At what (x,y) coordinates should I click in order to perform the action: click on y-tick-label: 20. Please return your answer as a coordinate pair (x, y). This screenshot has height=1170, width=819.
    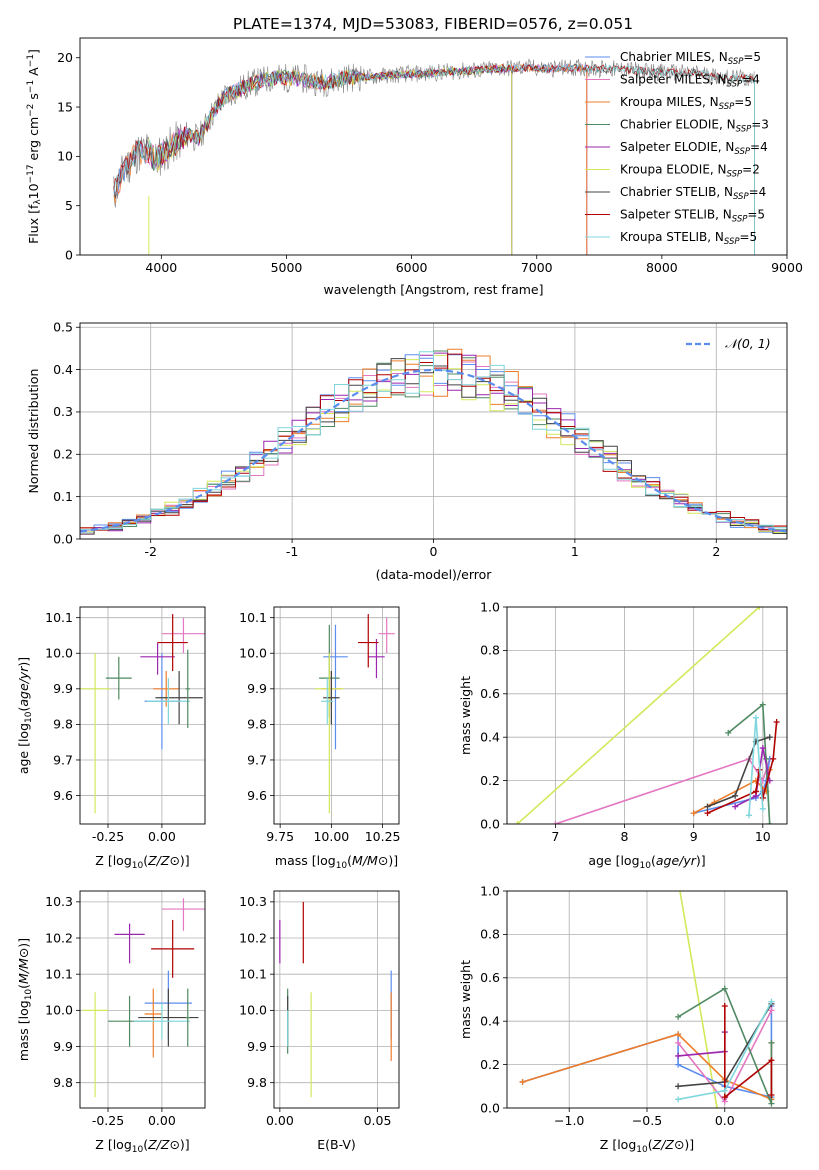
    Looking at the image, I should click on (65, 57).